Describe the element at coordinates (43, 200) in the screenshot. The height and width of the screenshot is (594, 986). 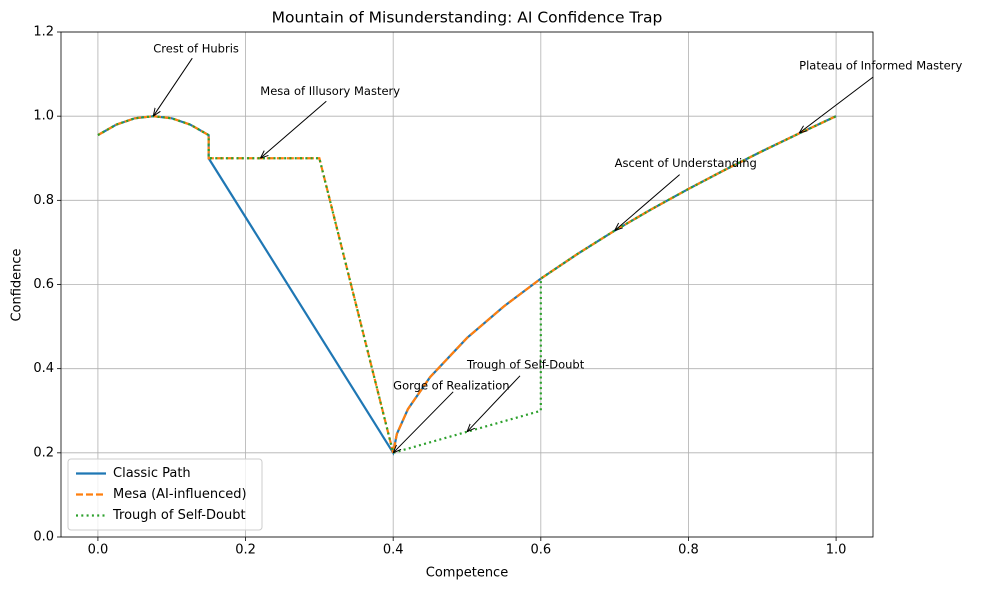
I see `y-tick-label: 0.8` at that location.